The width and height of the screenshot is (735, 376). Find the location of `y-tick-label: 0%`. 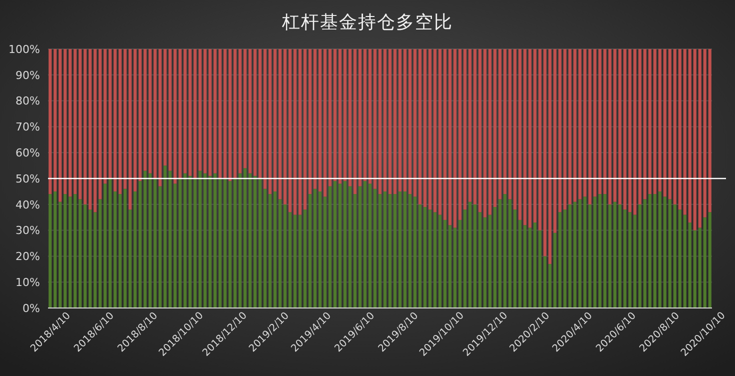

y-tick-label: 0% is located at coordinates (31, 308).